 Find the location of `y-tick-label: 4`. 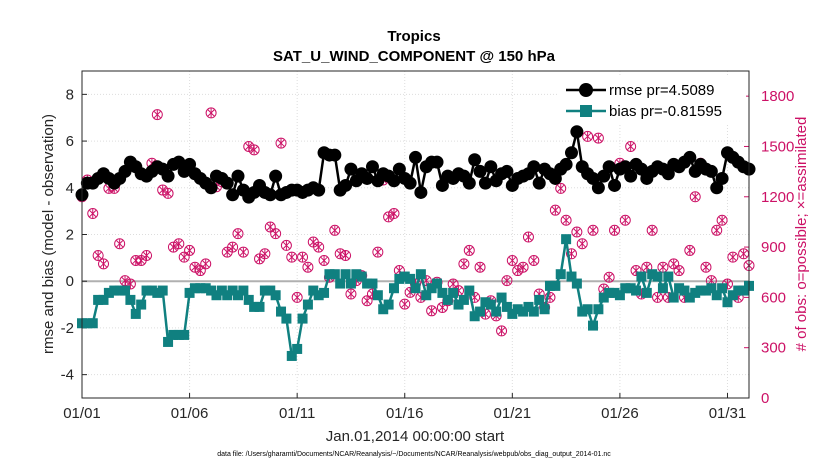

y-tick-label: 4 is located at coordinates (70, 188).